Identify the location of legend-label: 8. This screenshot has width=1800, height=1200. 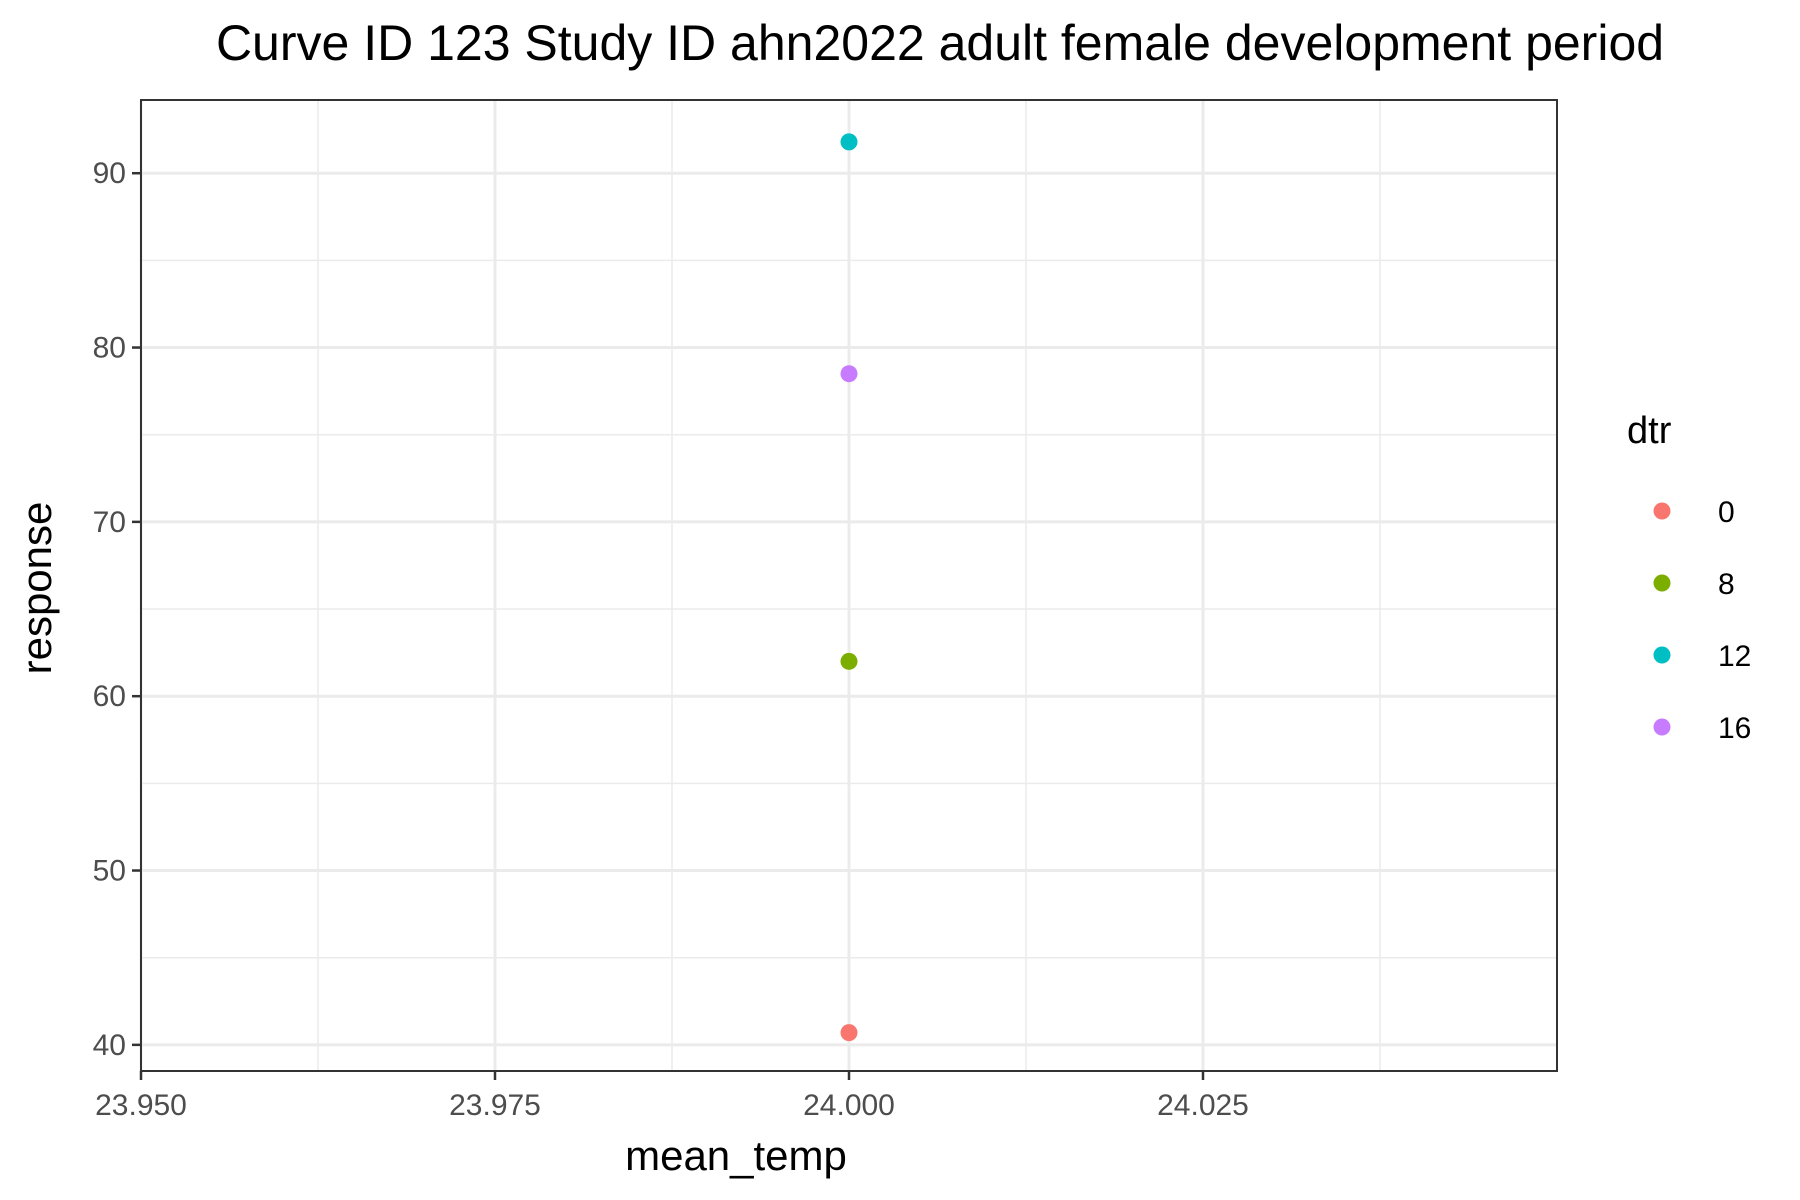
(1726, 584).